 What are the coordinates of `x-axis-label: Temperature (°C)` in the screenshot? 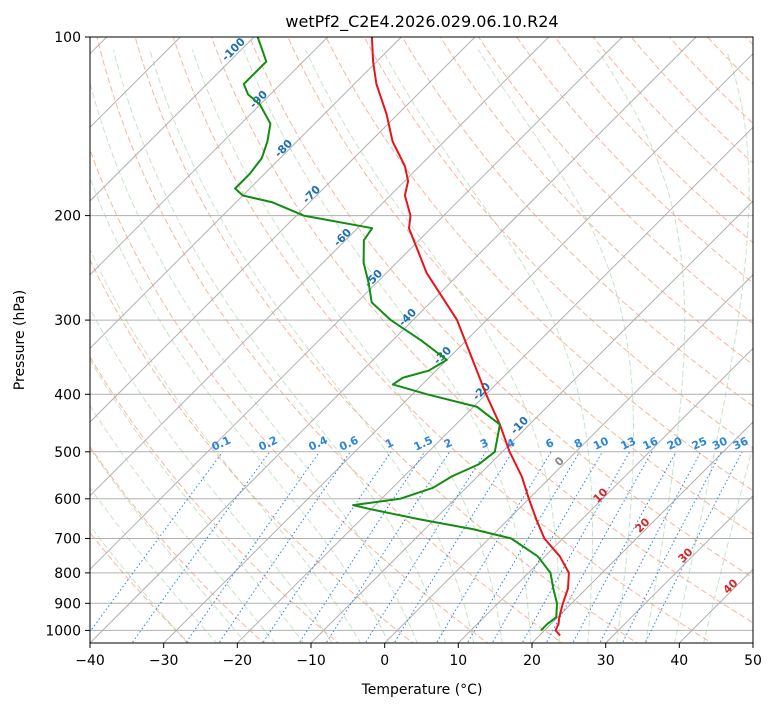 It's located at (422, 690).